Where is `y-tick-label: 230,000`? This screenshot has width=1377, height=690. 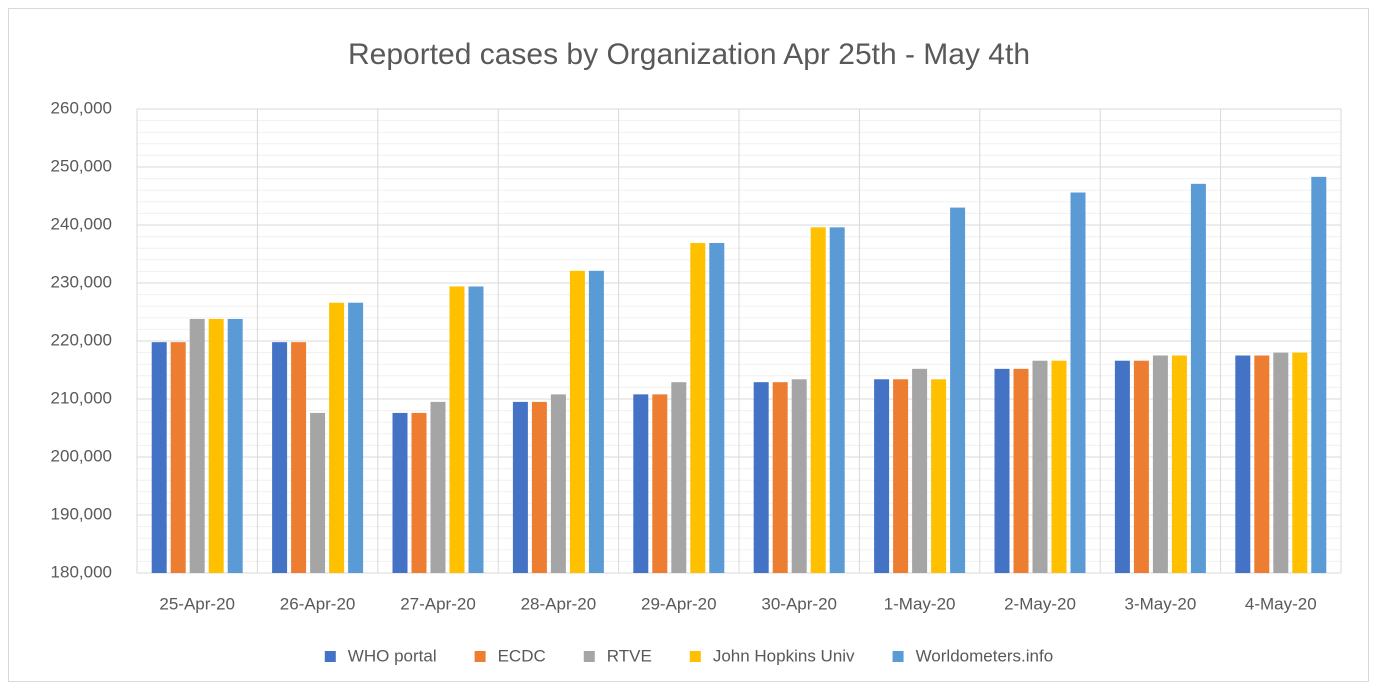 y-tick-label: 230,000 is located at coordinates (81, 281).